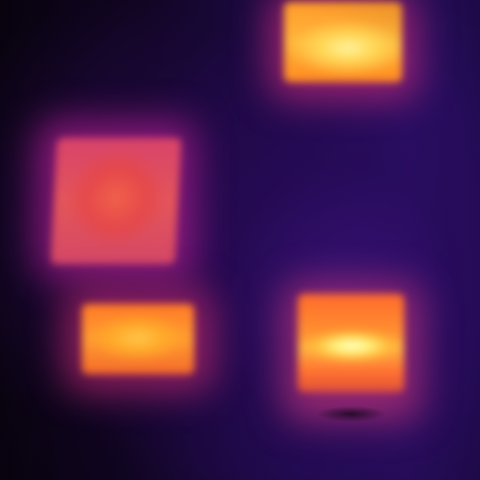 The height and width of the screenshot is (480, 480). Describe the element at coordinates (351, 414) in the screenshot. I see `dark-ground-patch` at that location.